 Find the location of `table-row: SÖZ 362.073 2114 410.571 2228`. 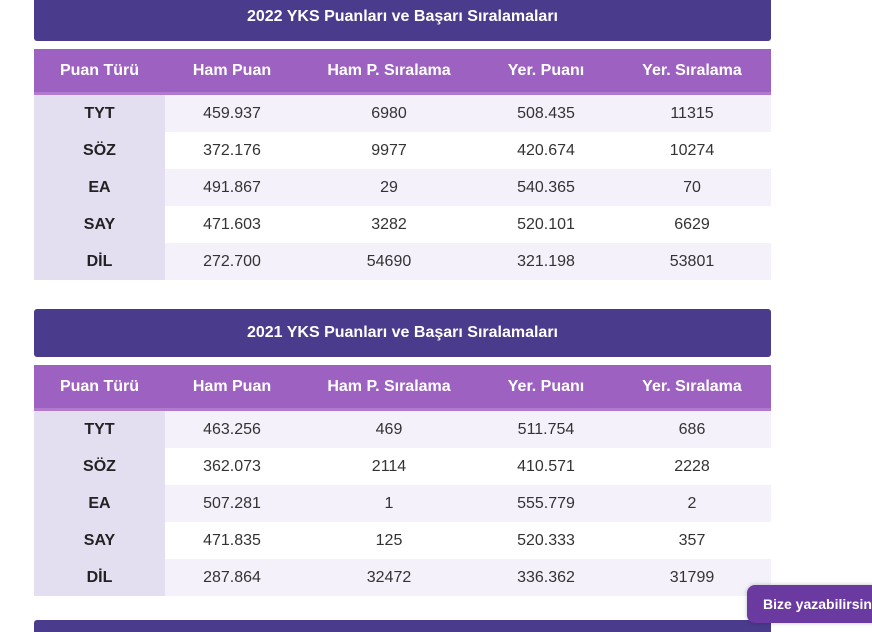

table-row: SÖZ 362.073 2114 410.571 2228 is located at coordinates (402, 466).